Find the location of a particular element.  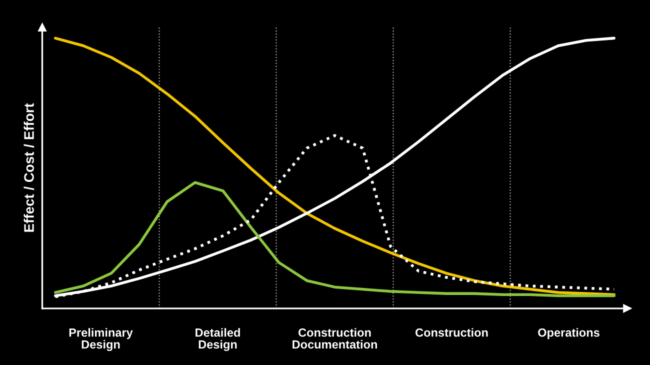

text: Construction is located at coordinates (452, 332).